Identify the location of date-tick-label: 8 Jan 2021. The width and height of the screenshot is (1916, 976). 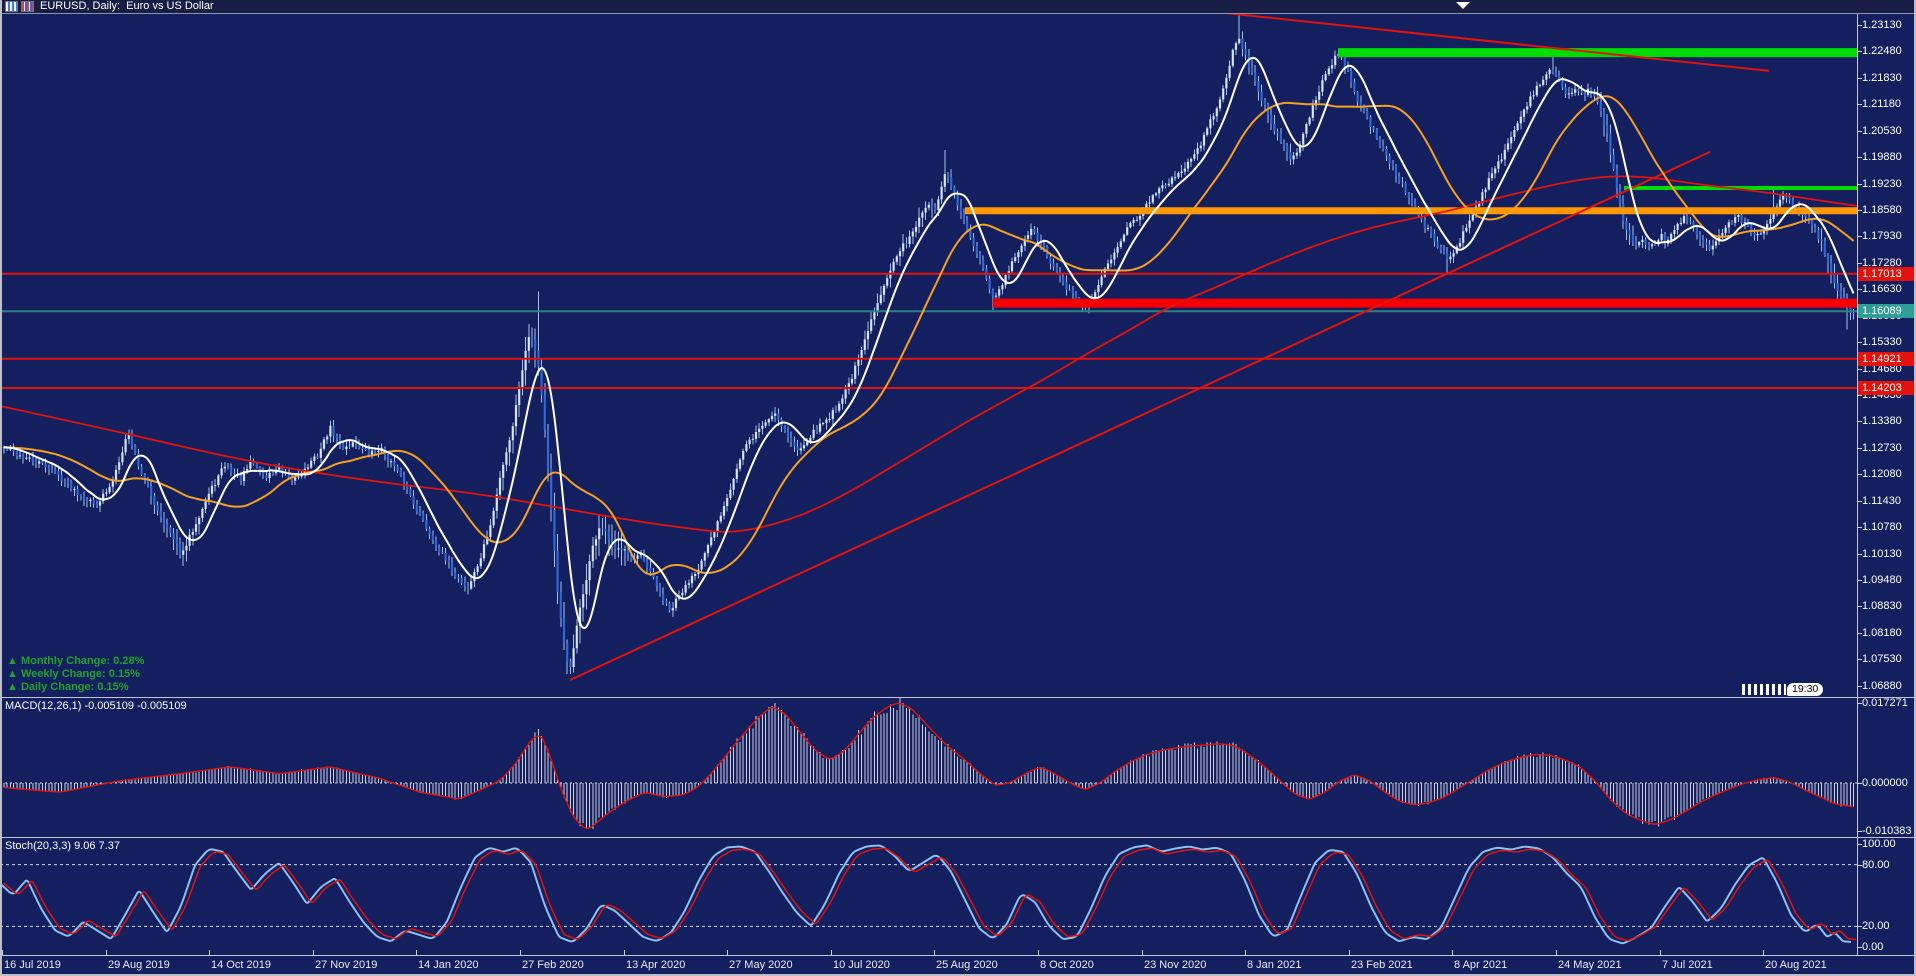
(1274, 965).